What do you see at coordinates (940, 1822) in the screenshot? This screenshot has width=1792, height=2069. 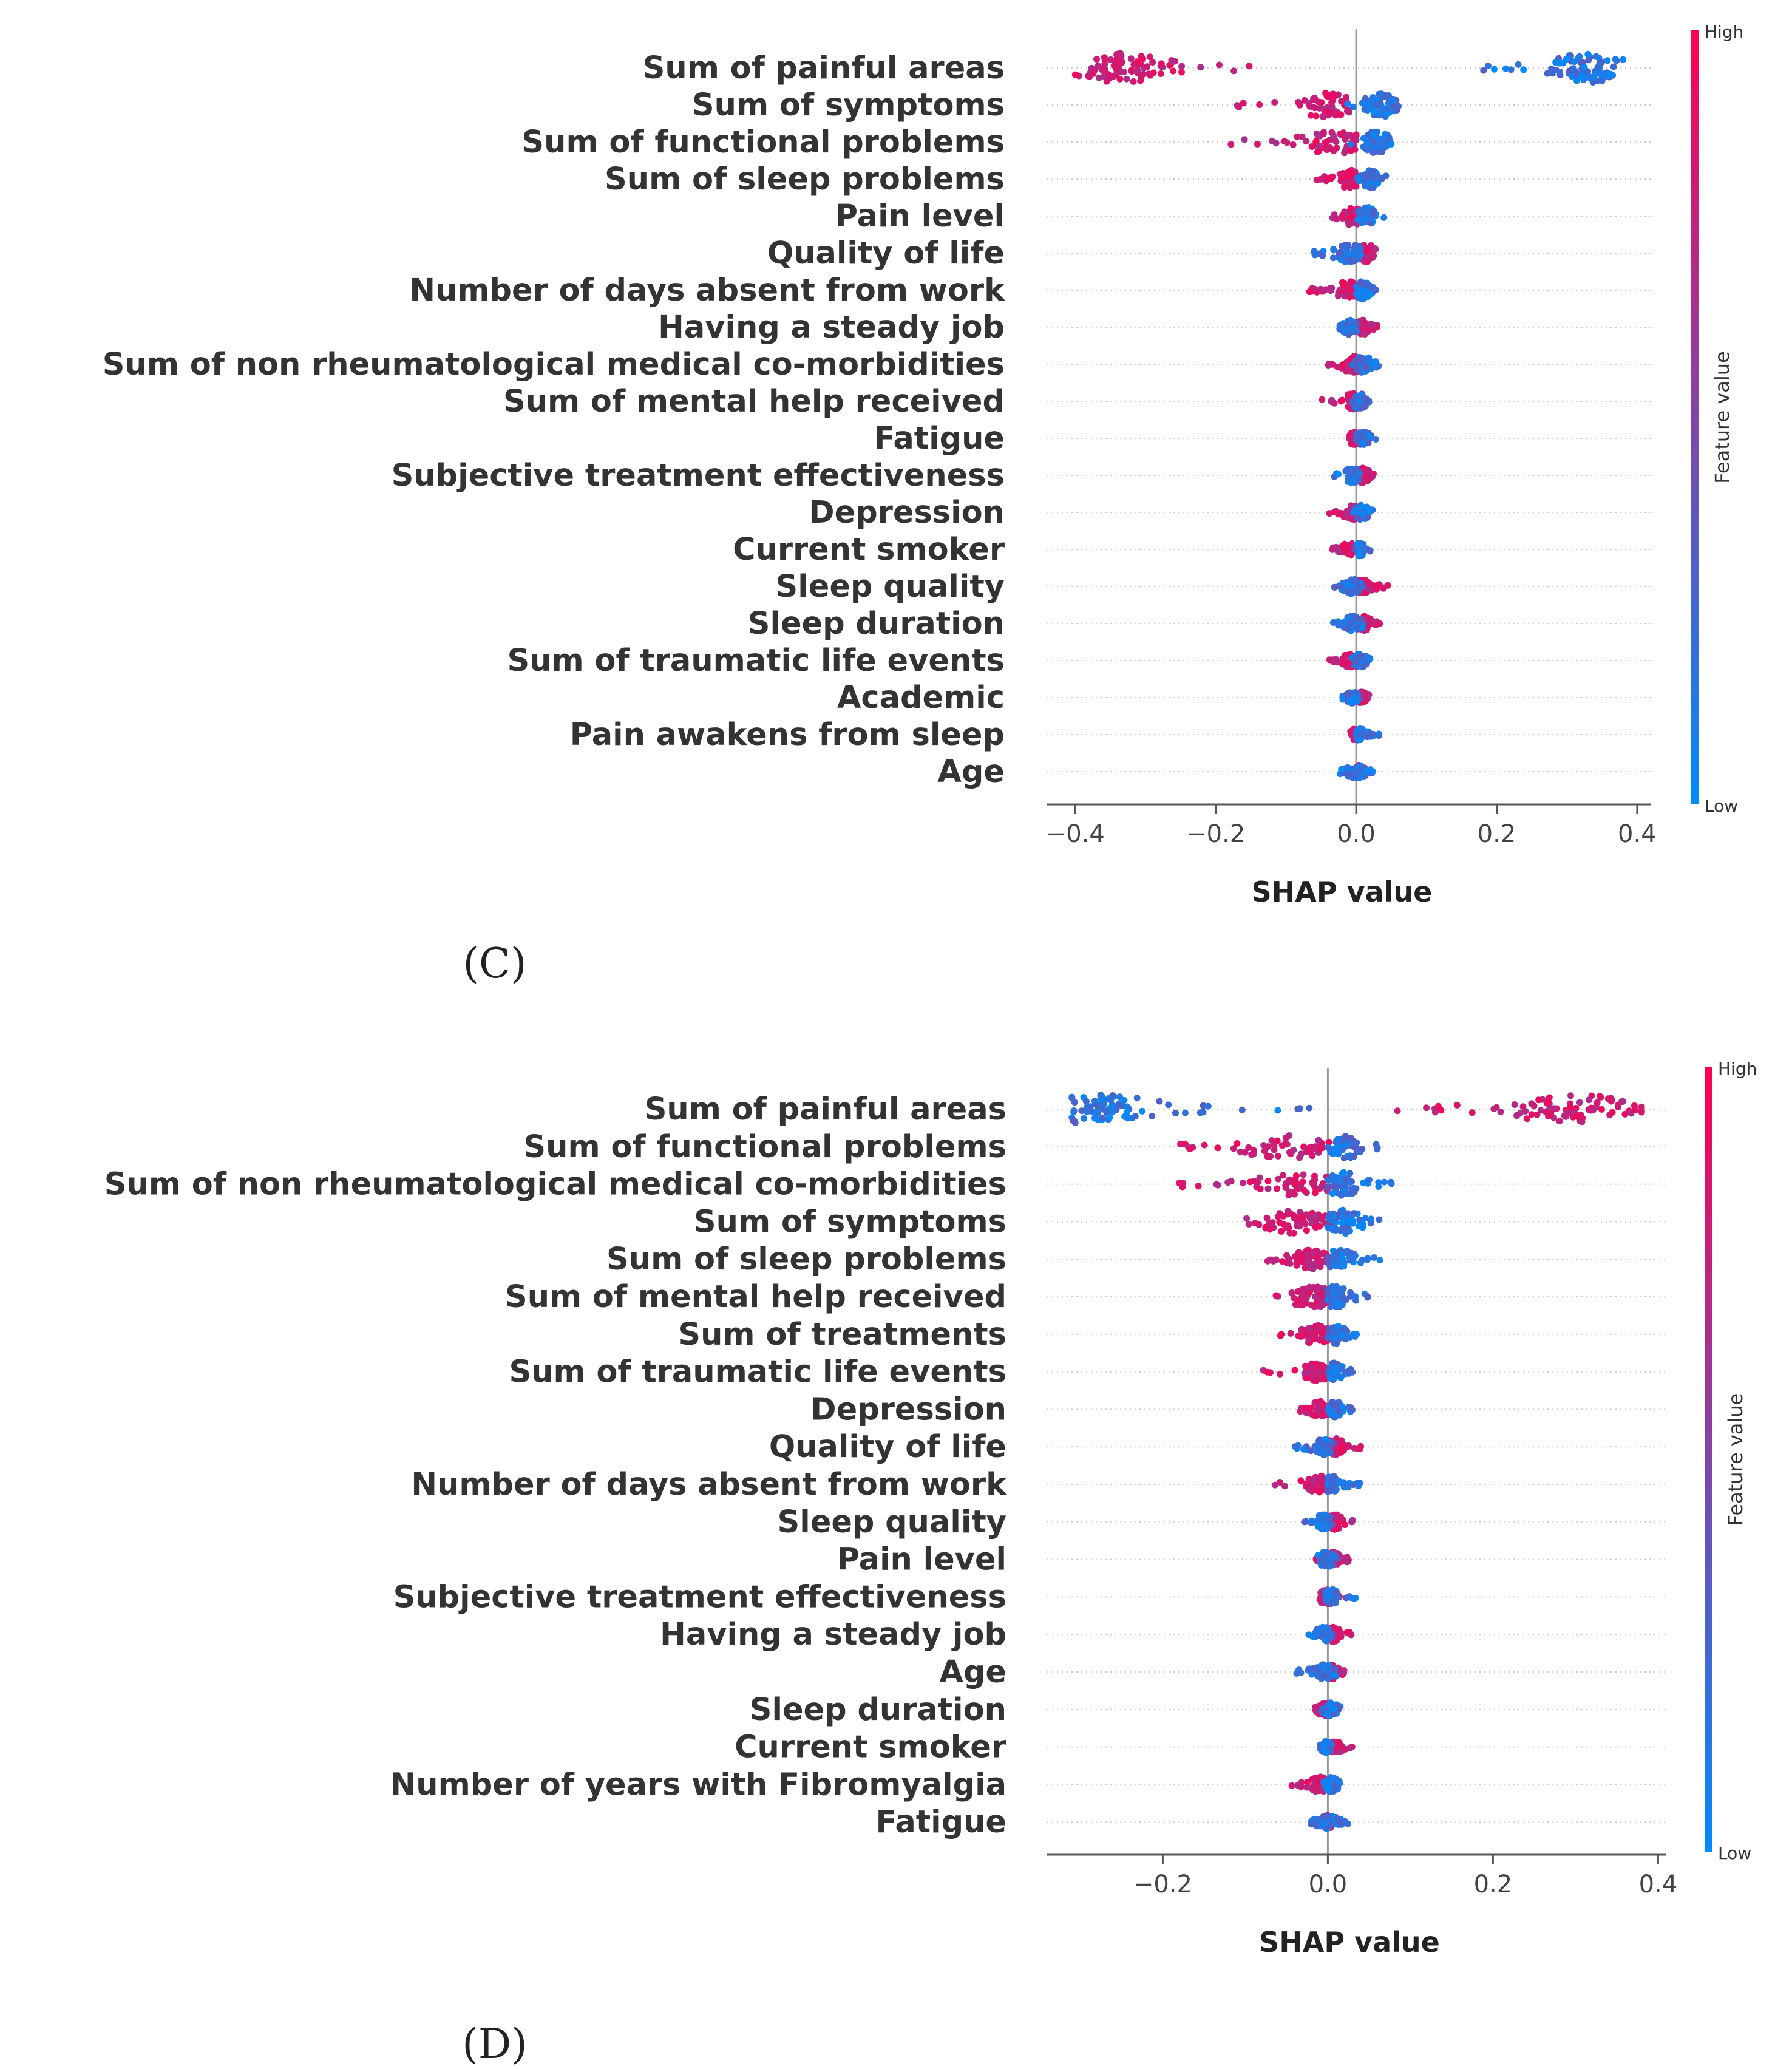 I see `feature-label: Fatigue` at bounding box center [940, 1822].